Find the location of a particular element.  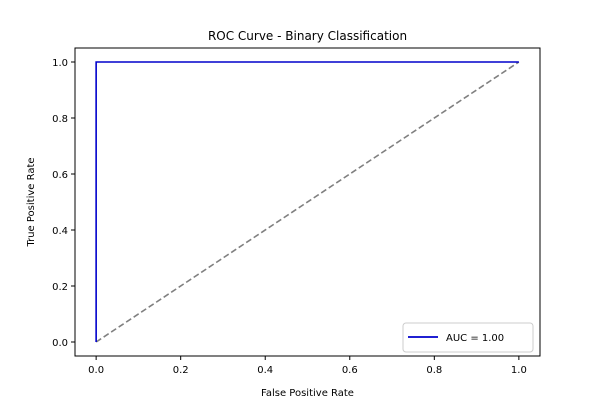

legend-label: AUC = 1.00 is located at coordinates (475, 338).